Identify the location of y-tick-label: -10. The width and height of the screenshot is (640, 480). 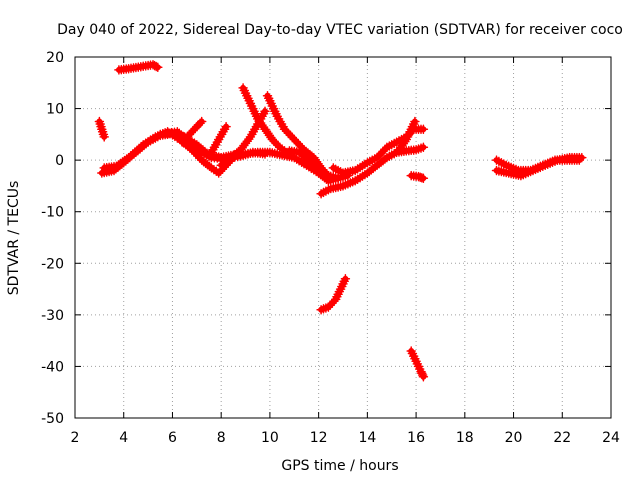
(52, 213).